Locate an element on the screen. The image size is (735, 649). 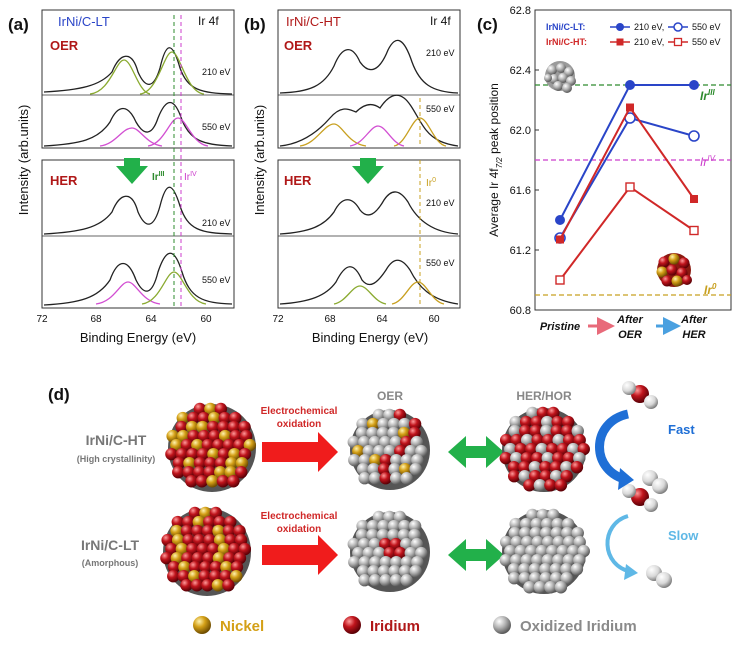
panel-d-ec-label-1a: Electrochemical is located at coordinates (299, 411).